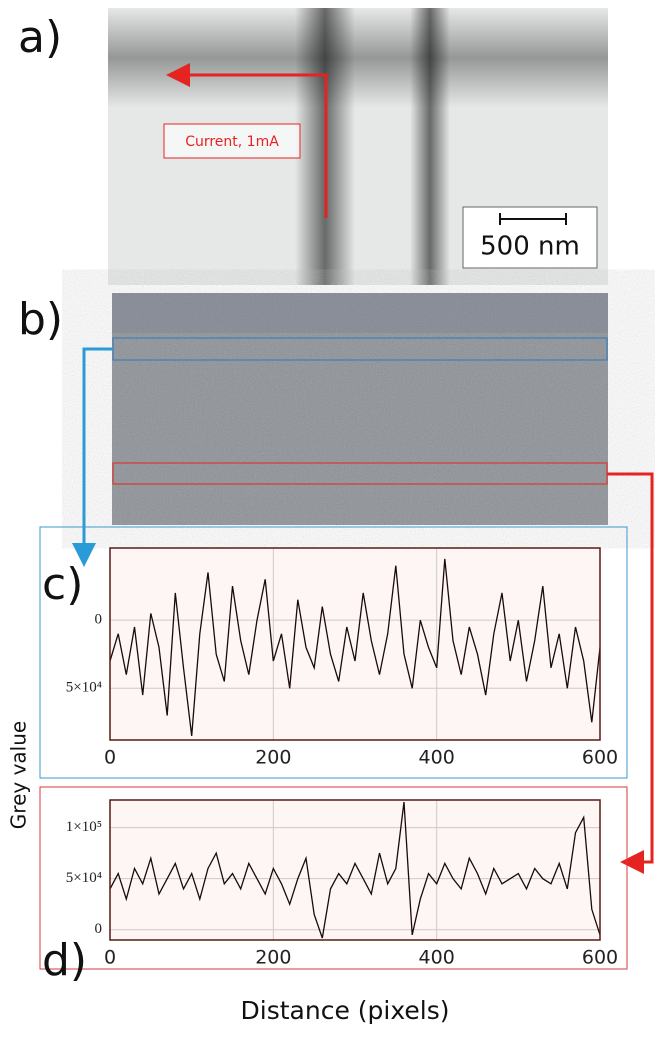 Image resolution: width=655 pixels, height=1040 pixels. I want to click on annotation: Current, 1mA, so click(232, 142).